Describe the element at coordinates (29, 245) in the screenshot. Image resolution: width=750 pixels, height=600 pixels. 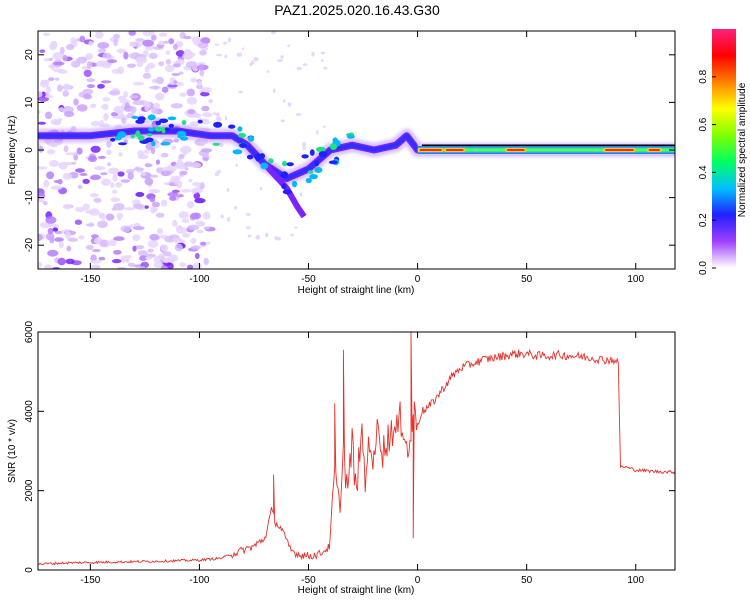
I see `spectrogram-y-tick-label: -20` at that location.